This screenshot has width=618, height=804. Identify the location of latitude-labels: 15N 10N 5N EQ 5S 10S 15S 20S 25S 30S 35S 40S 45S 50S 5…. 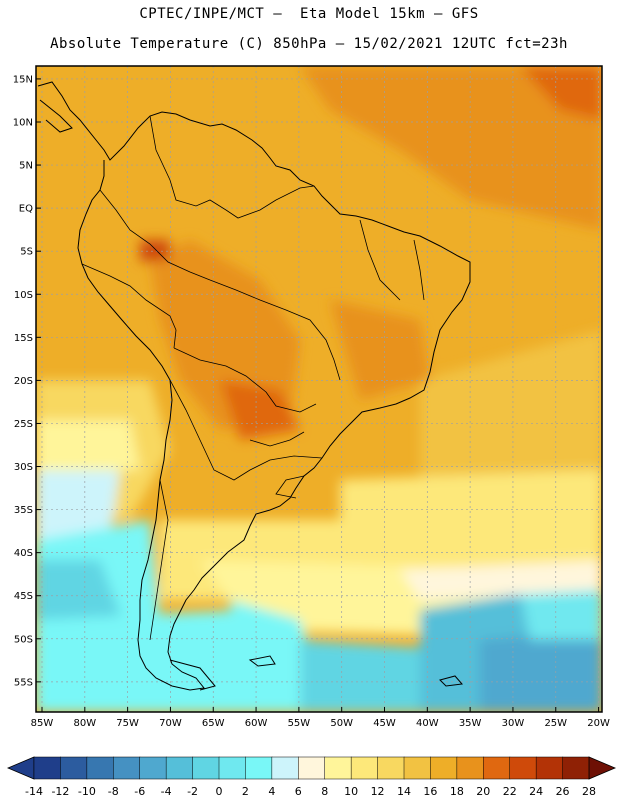
(27, 381).